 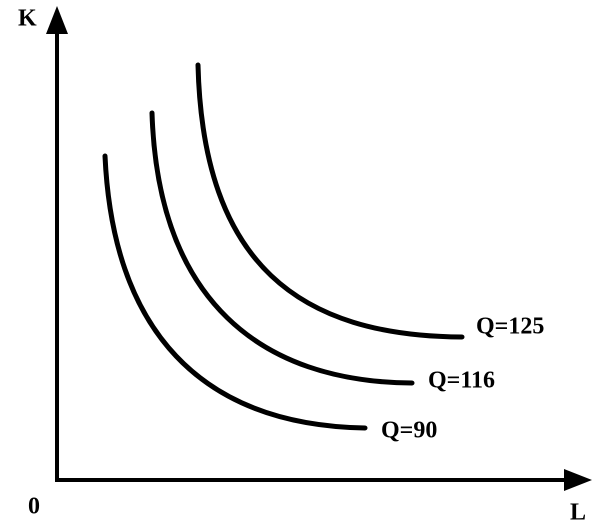 What do you see at coordinates (578, 513) in the screenshot?
I see `x-axis-label: L` at bounding box center [578, 513].